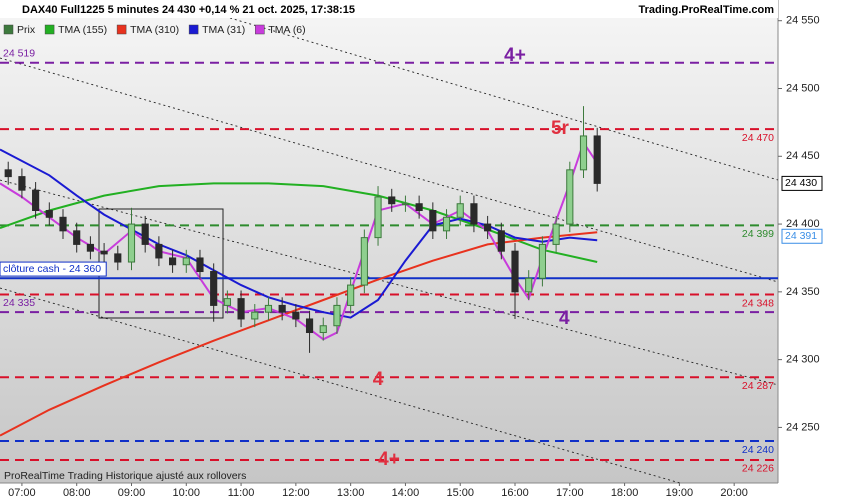 Image resolution: width=850 pixels, height=500 pixels. What do you see at coordinates (515, 493) in the screenshot?
I see `x-tick-label: 16:00` at bounding box center [515, 493].